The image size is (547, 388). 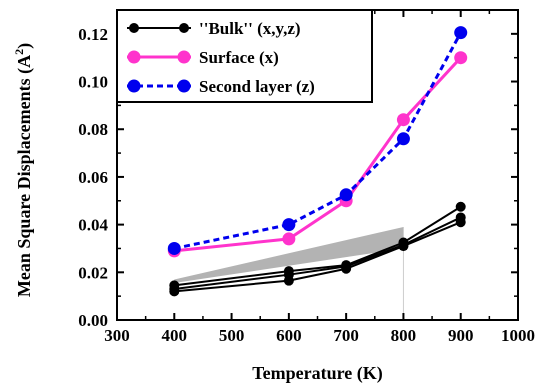 I want to click on x-tick-label: 500, so click(x=232, y=335).